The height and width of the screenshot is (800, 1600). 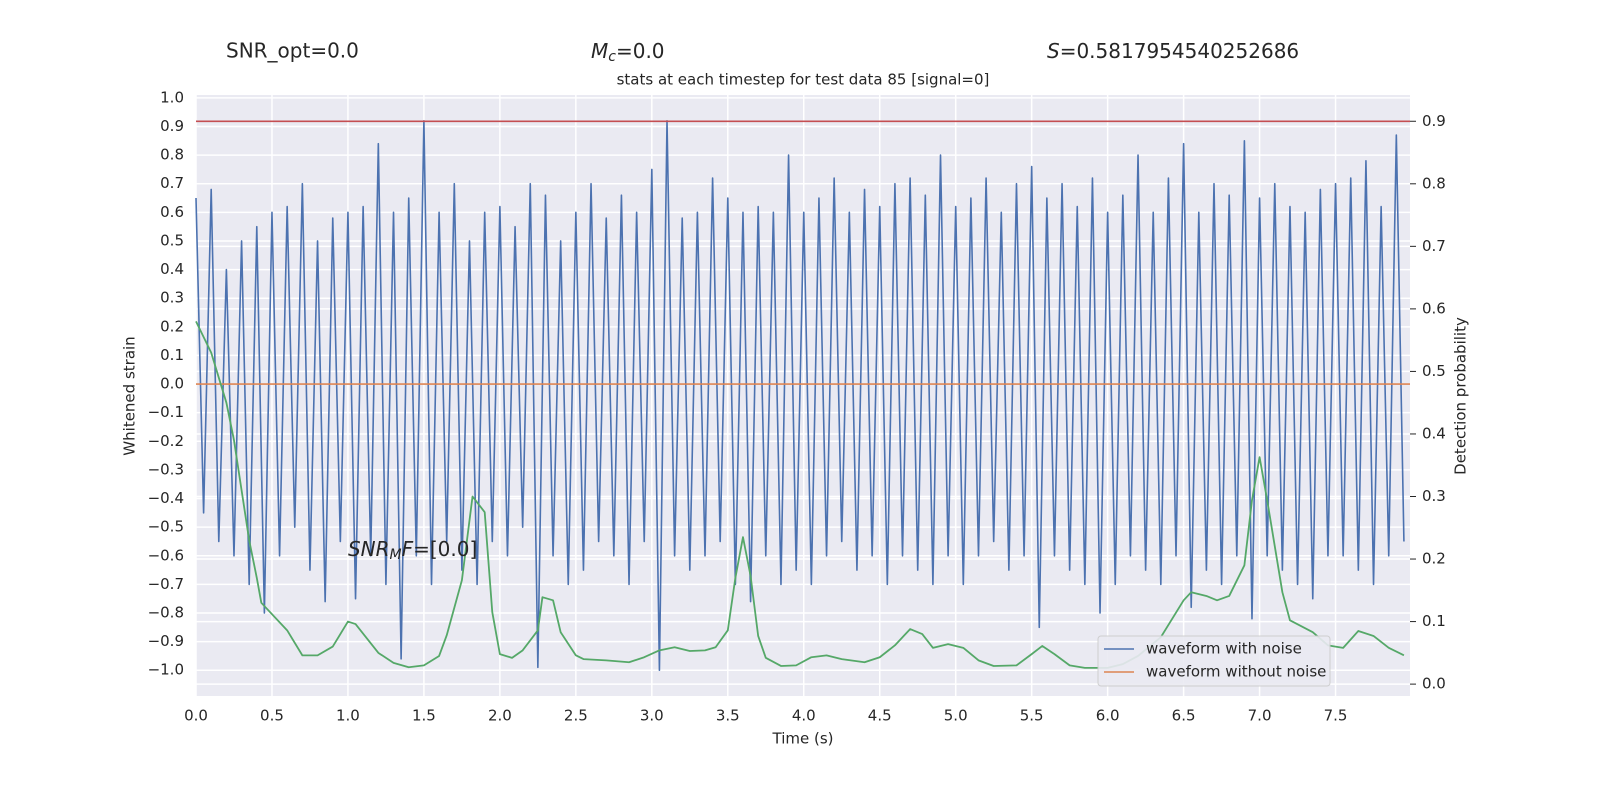 What do you see at coordinates (348, 716) in the screenshot?
I see `x-tick-label: 1.0` at bounding box center [348, 716].